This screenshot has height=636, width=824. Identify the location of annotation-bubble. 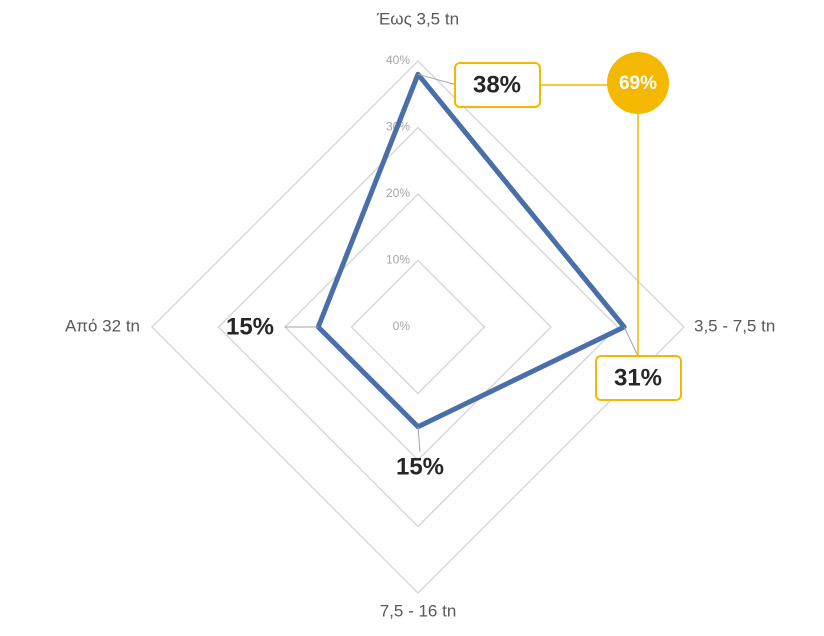
(638, 83).